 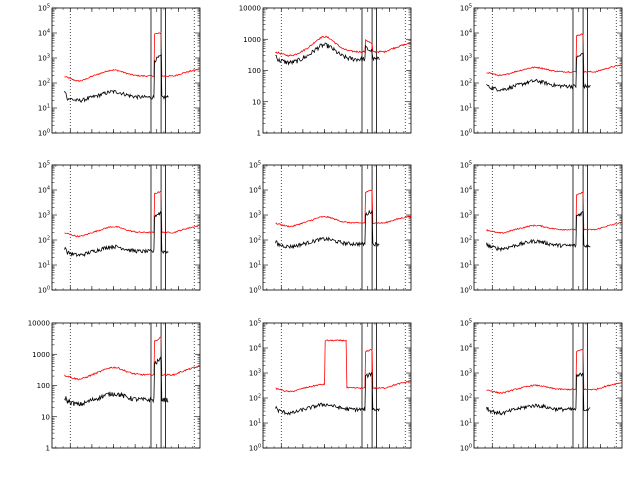 I want to click on panel-det-8: 10⁰ 10¹ 10² 10³ 10⁴ 10⁵, so click(x=330, y=386).